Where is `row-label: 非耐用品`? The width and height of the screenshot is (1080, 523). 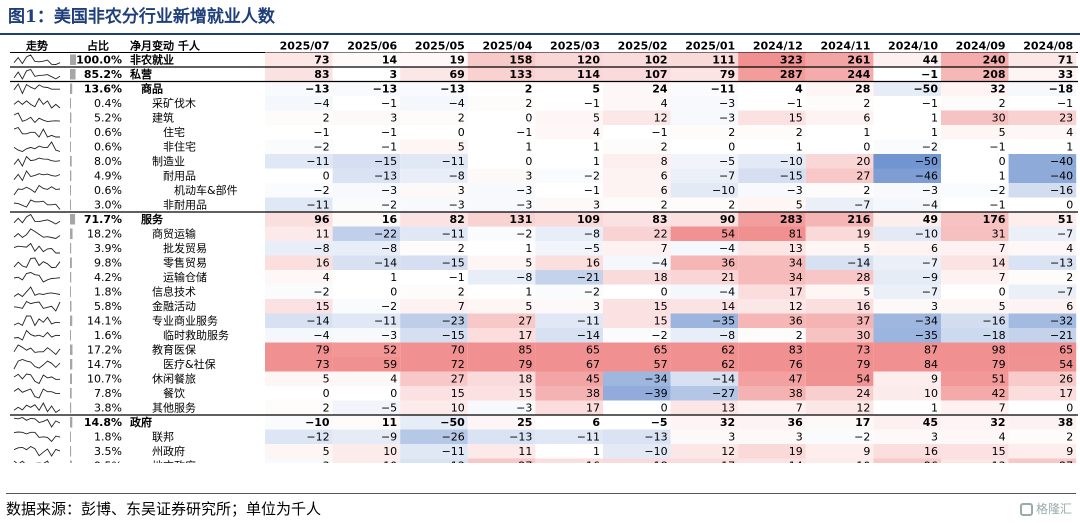 row-label: 非耐用品 is located at coordinates (185, 205).